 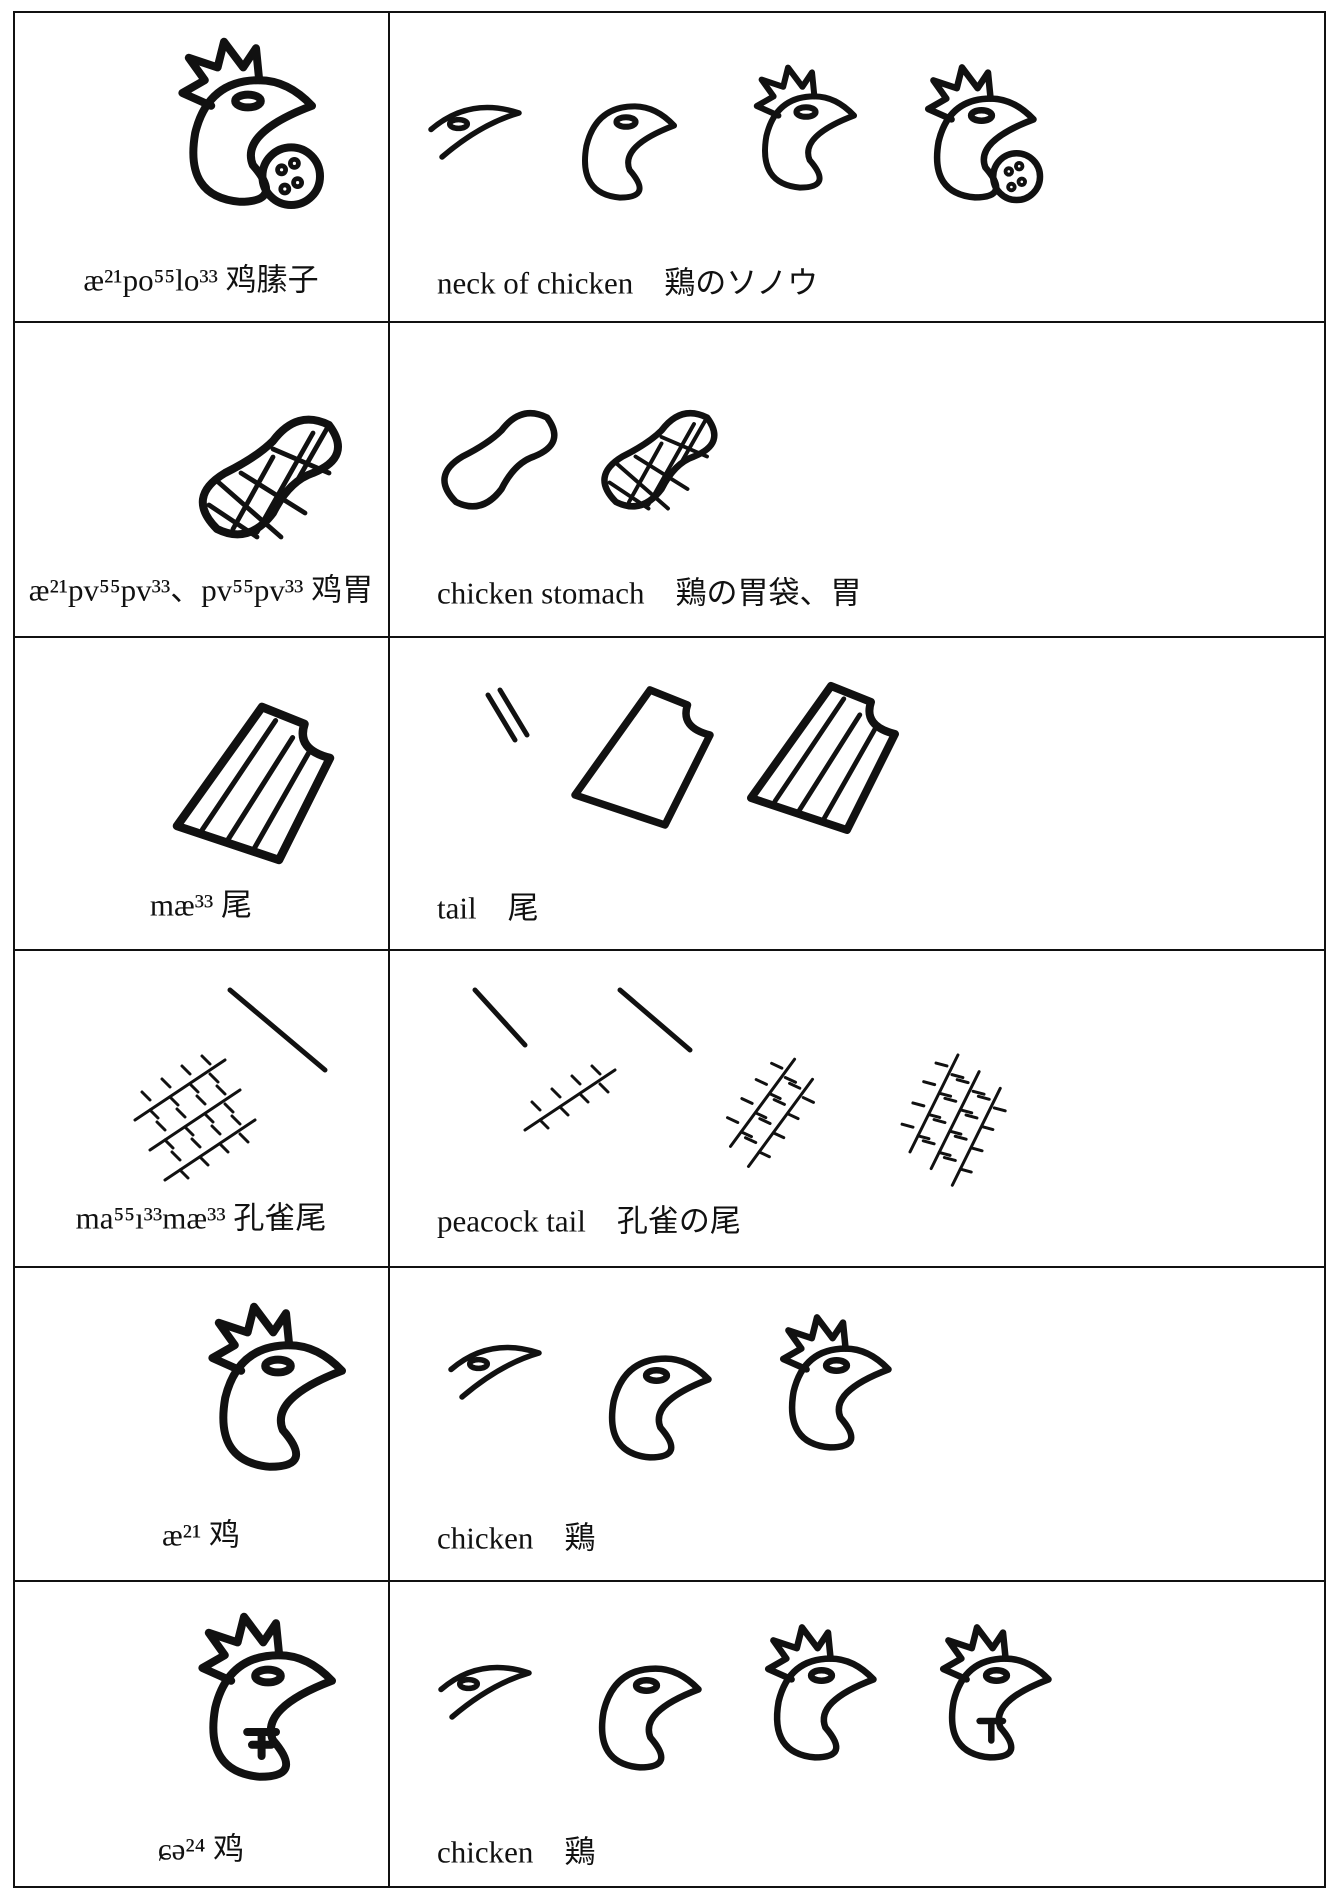 What do you see at coordinates (201, 905) in the screenshot?
I see `entry-label: mæ³³ 尾` at bounding box center [201, 905].